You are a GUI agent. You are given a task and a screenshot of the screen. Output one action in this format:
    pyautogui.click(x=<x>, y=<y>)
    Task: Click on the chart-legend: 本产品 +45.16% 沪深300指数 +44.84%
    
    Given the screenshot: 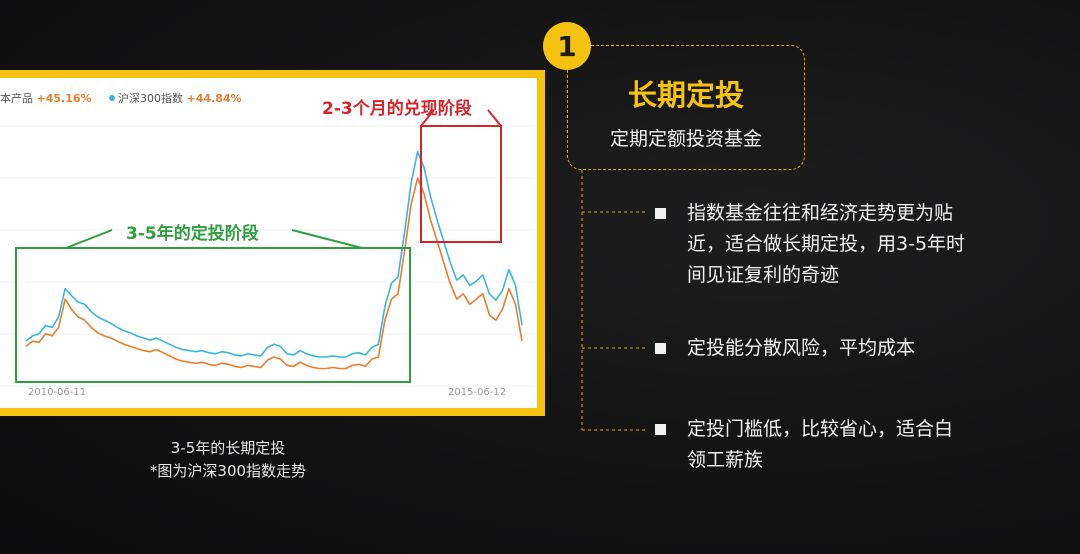 What is the action you would take?
    pyautogui.click(x=121, y=98)
    